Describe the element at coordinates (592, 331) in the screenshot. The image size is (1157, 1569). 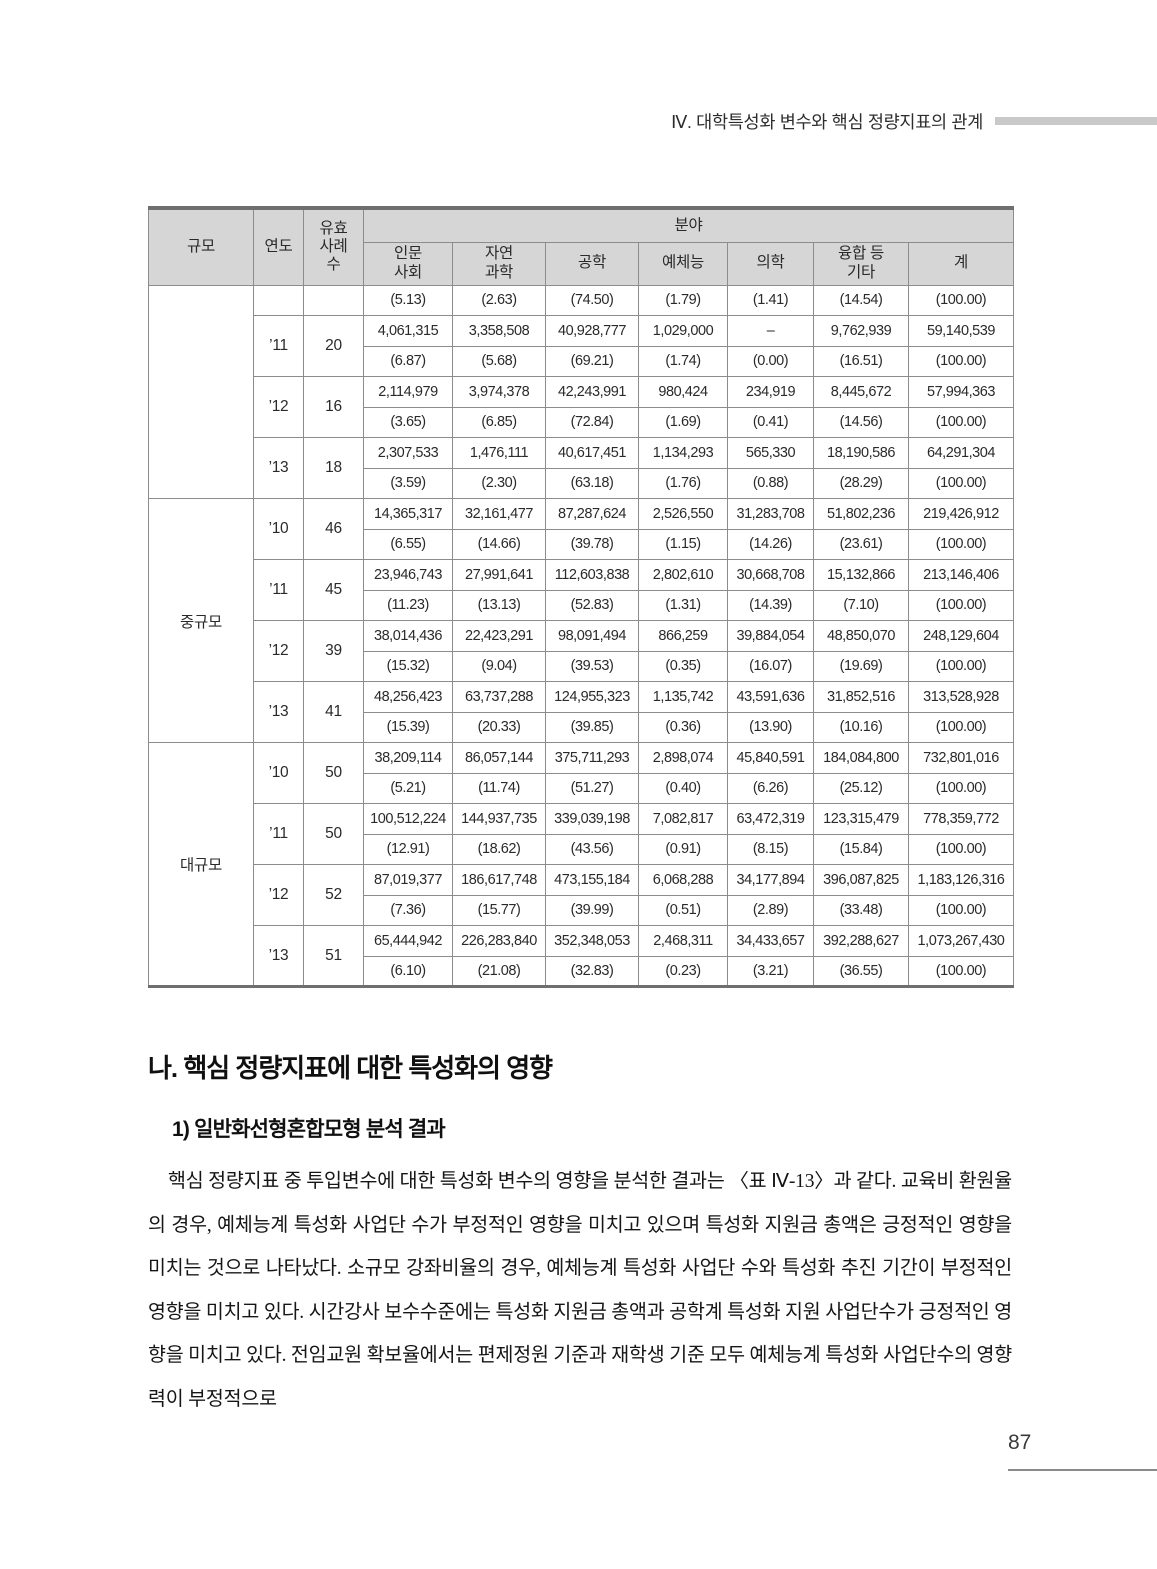
I see `value-cell: 40,928,777` at that location.